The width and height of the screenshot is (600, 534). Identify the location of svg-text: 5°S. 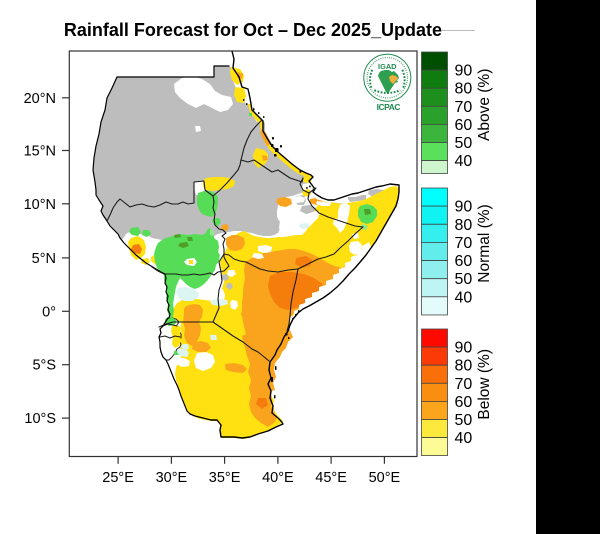
(44, 366).